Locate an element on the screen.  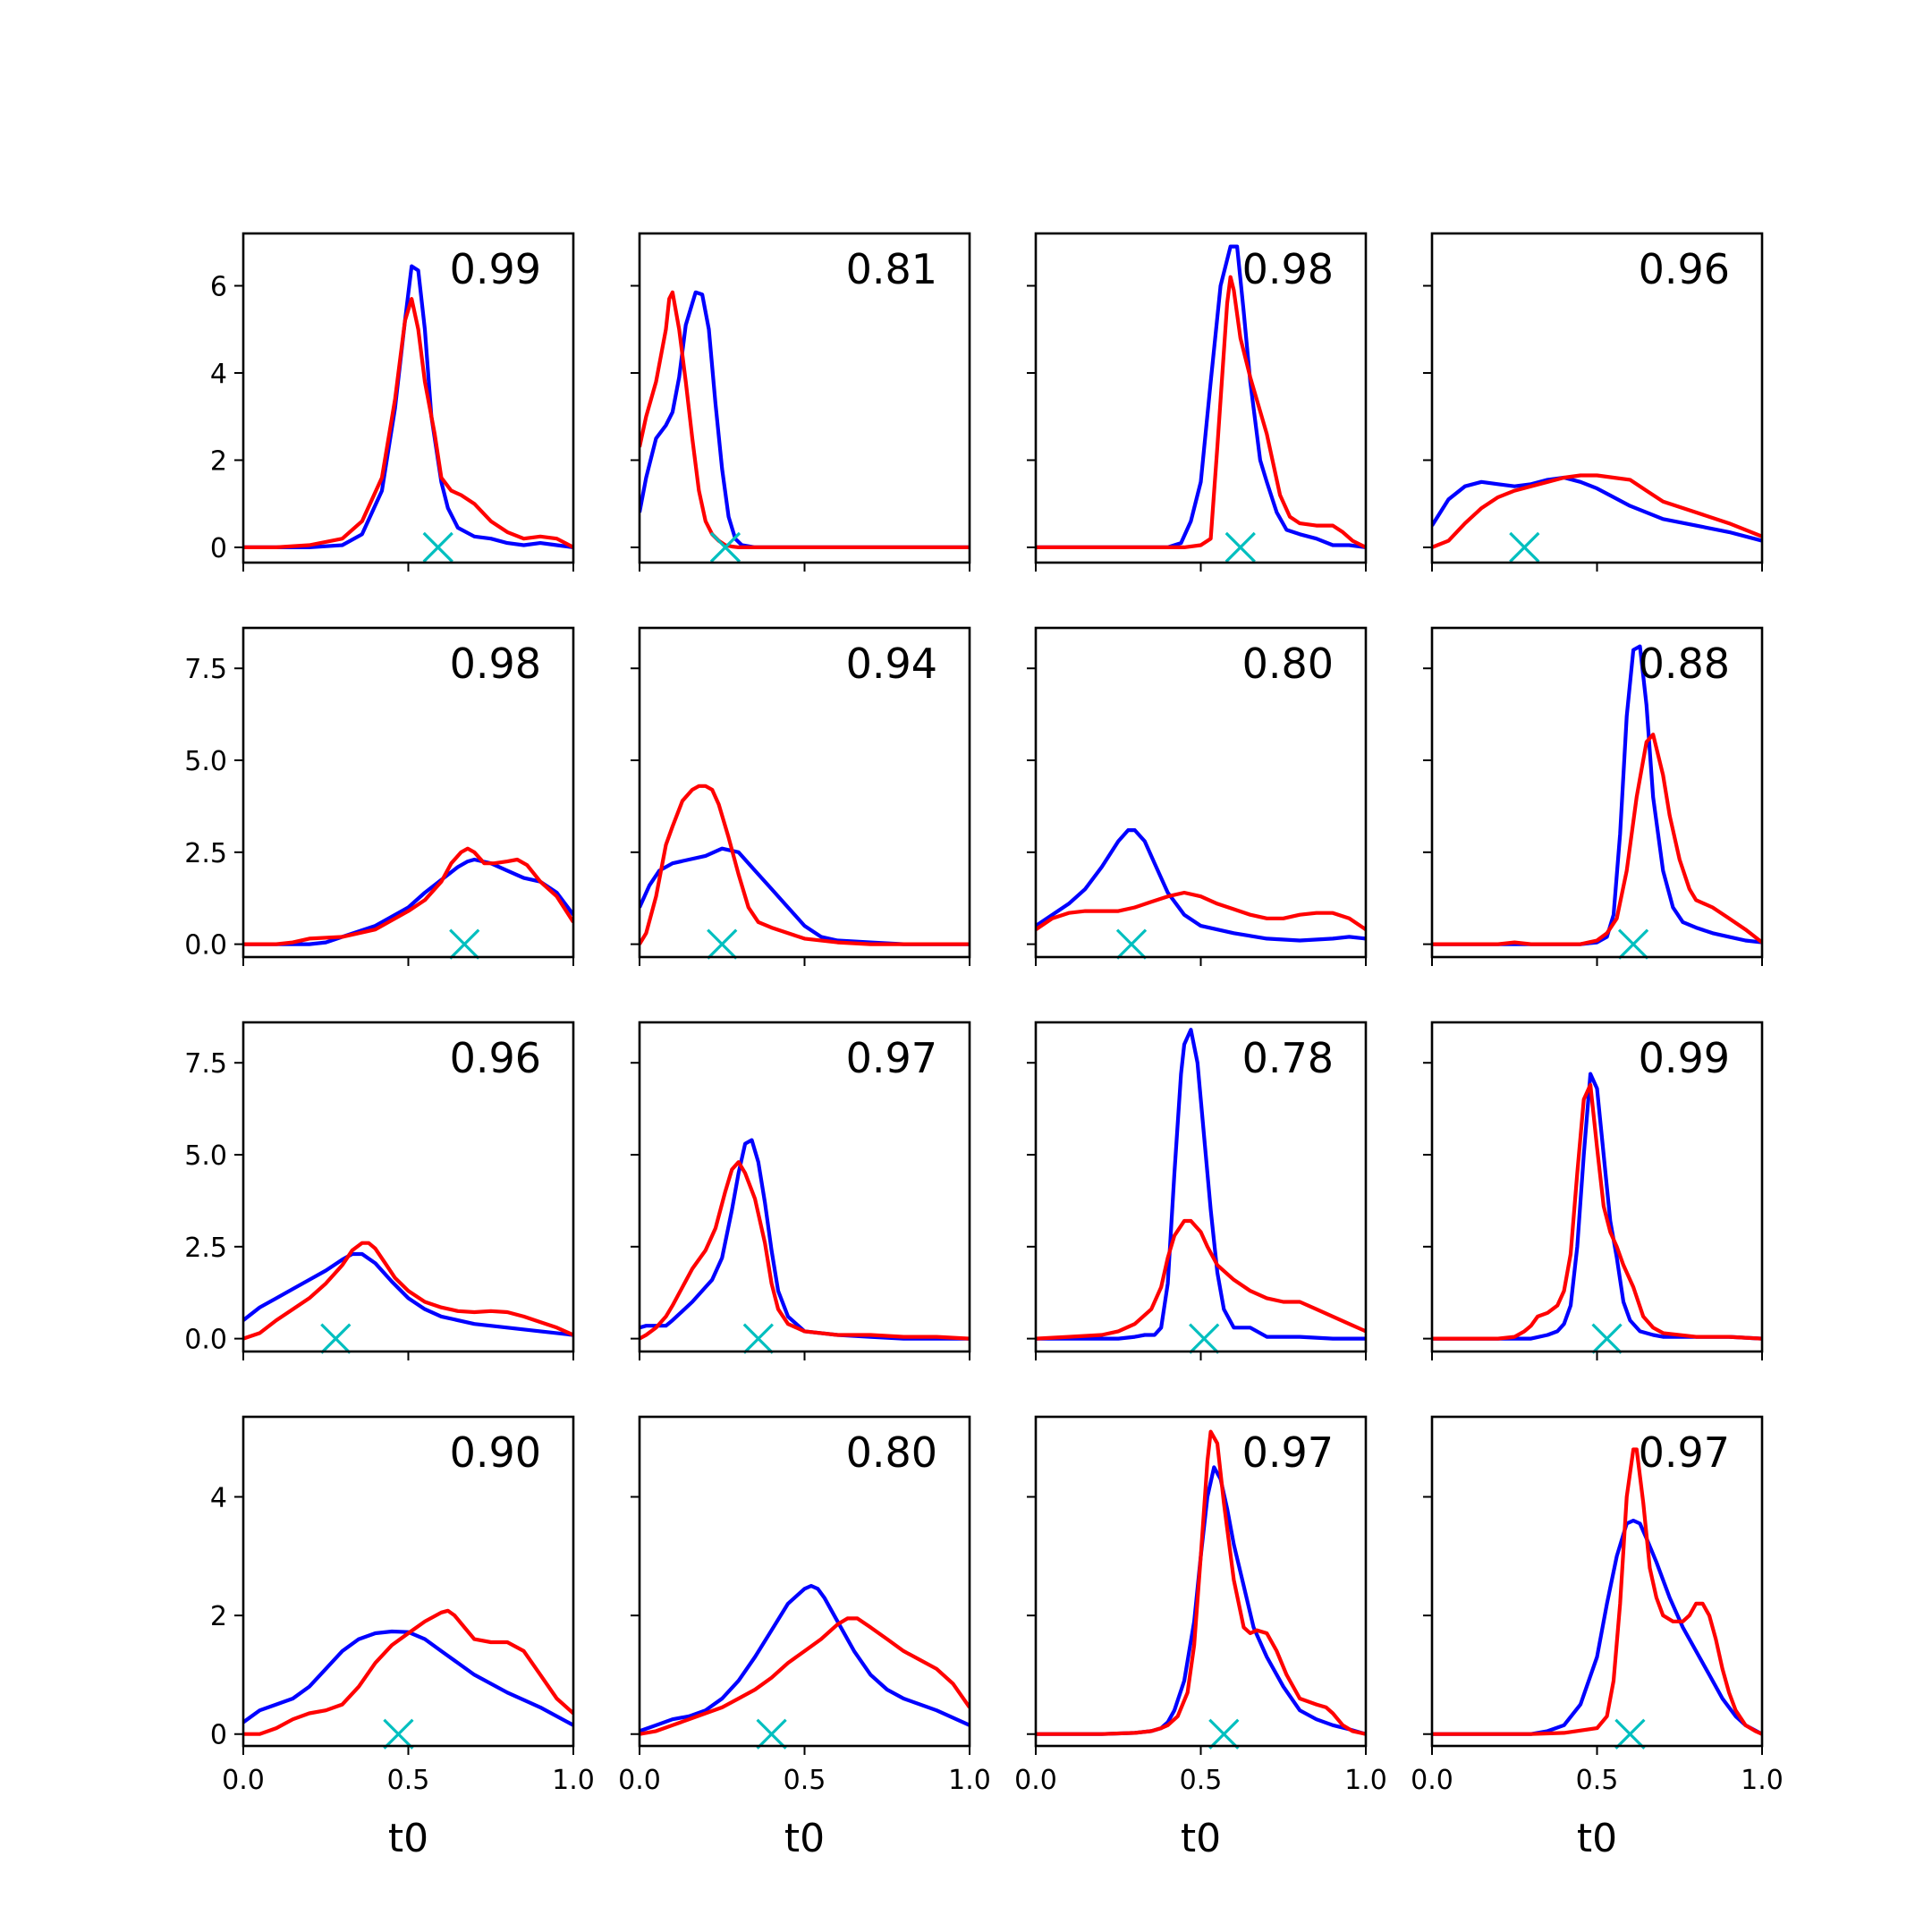
subplot-2-2: 0.94 is located at coordinates (801, 796).